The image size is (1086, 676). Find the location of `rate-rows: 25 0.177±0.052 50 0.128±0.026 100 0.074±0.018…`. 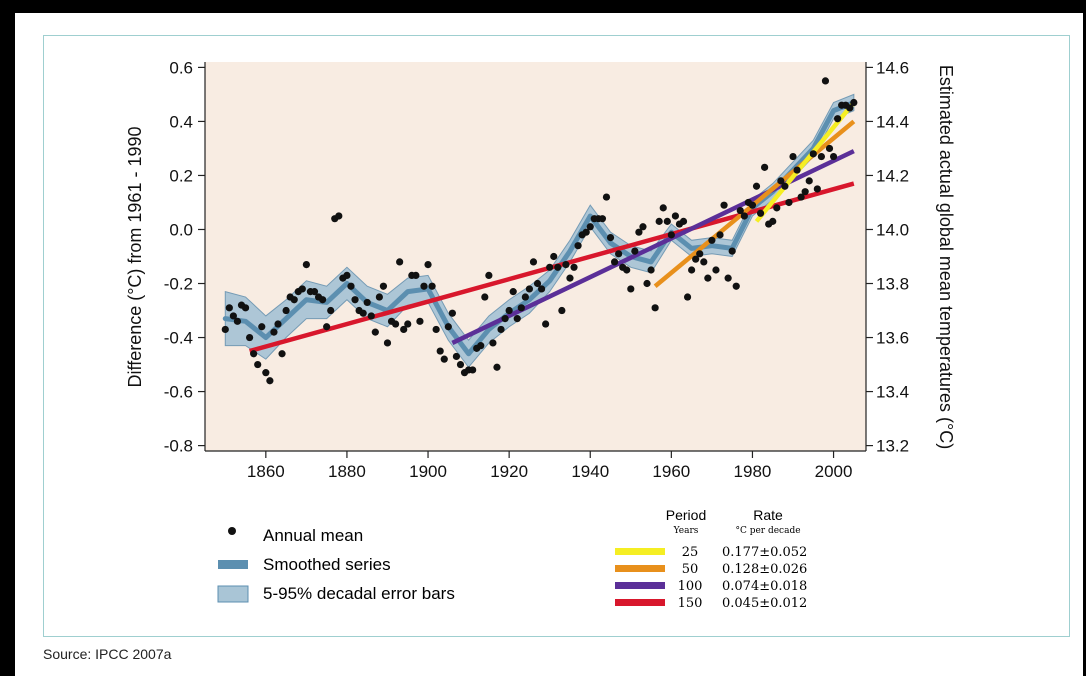

rate-rows: 25 0.177±0.052 50 0.128±0.026 100 0.074±0.018… is located at coordinates (711, 578).